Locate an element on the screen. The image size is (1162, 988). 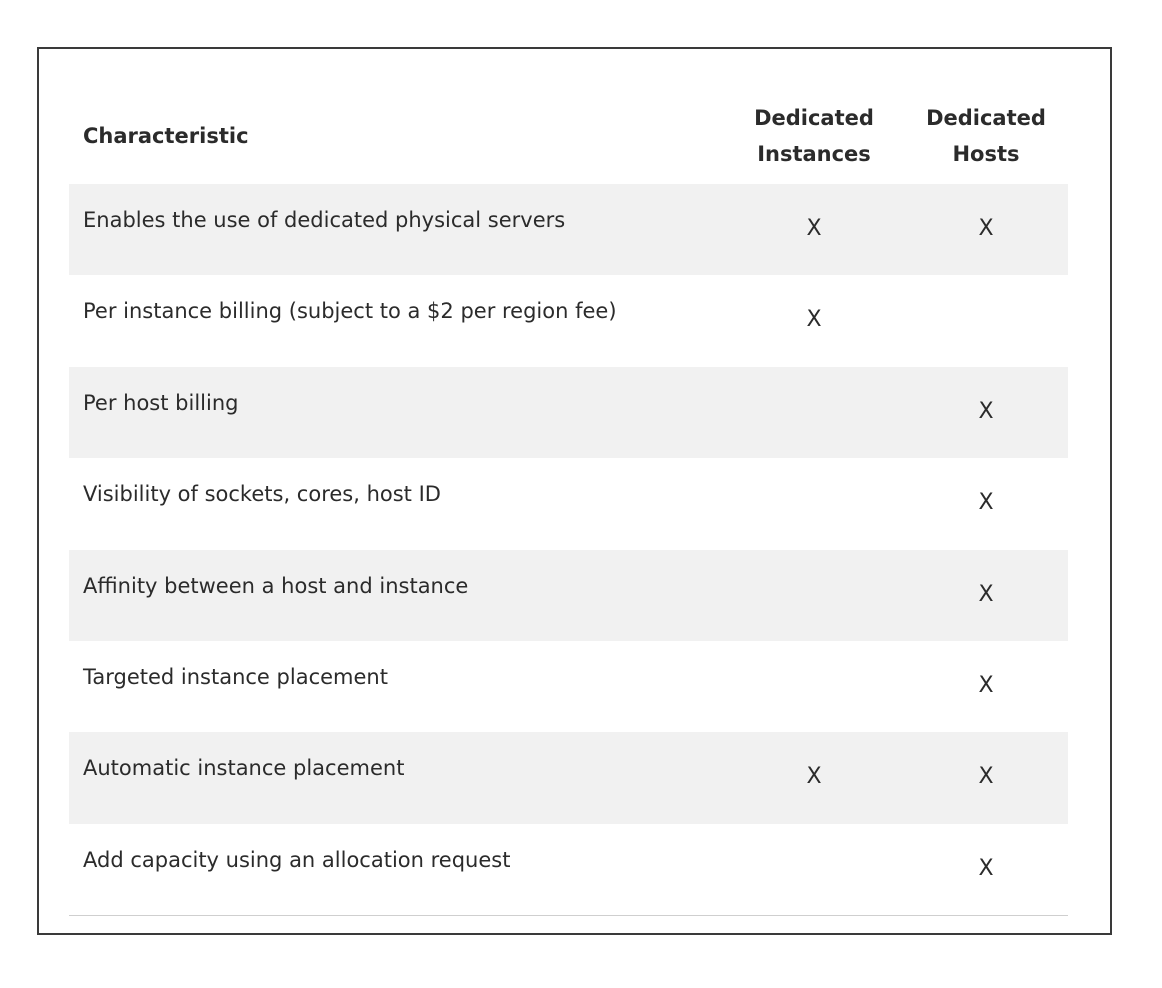
table-row: Visibility of sockets, cores, host ID X is located at coordinates (568, 503).